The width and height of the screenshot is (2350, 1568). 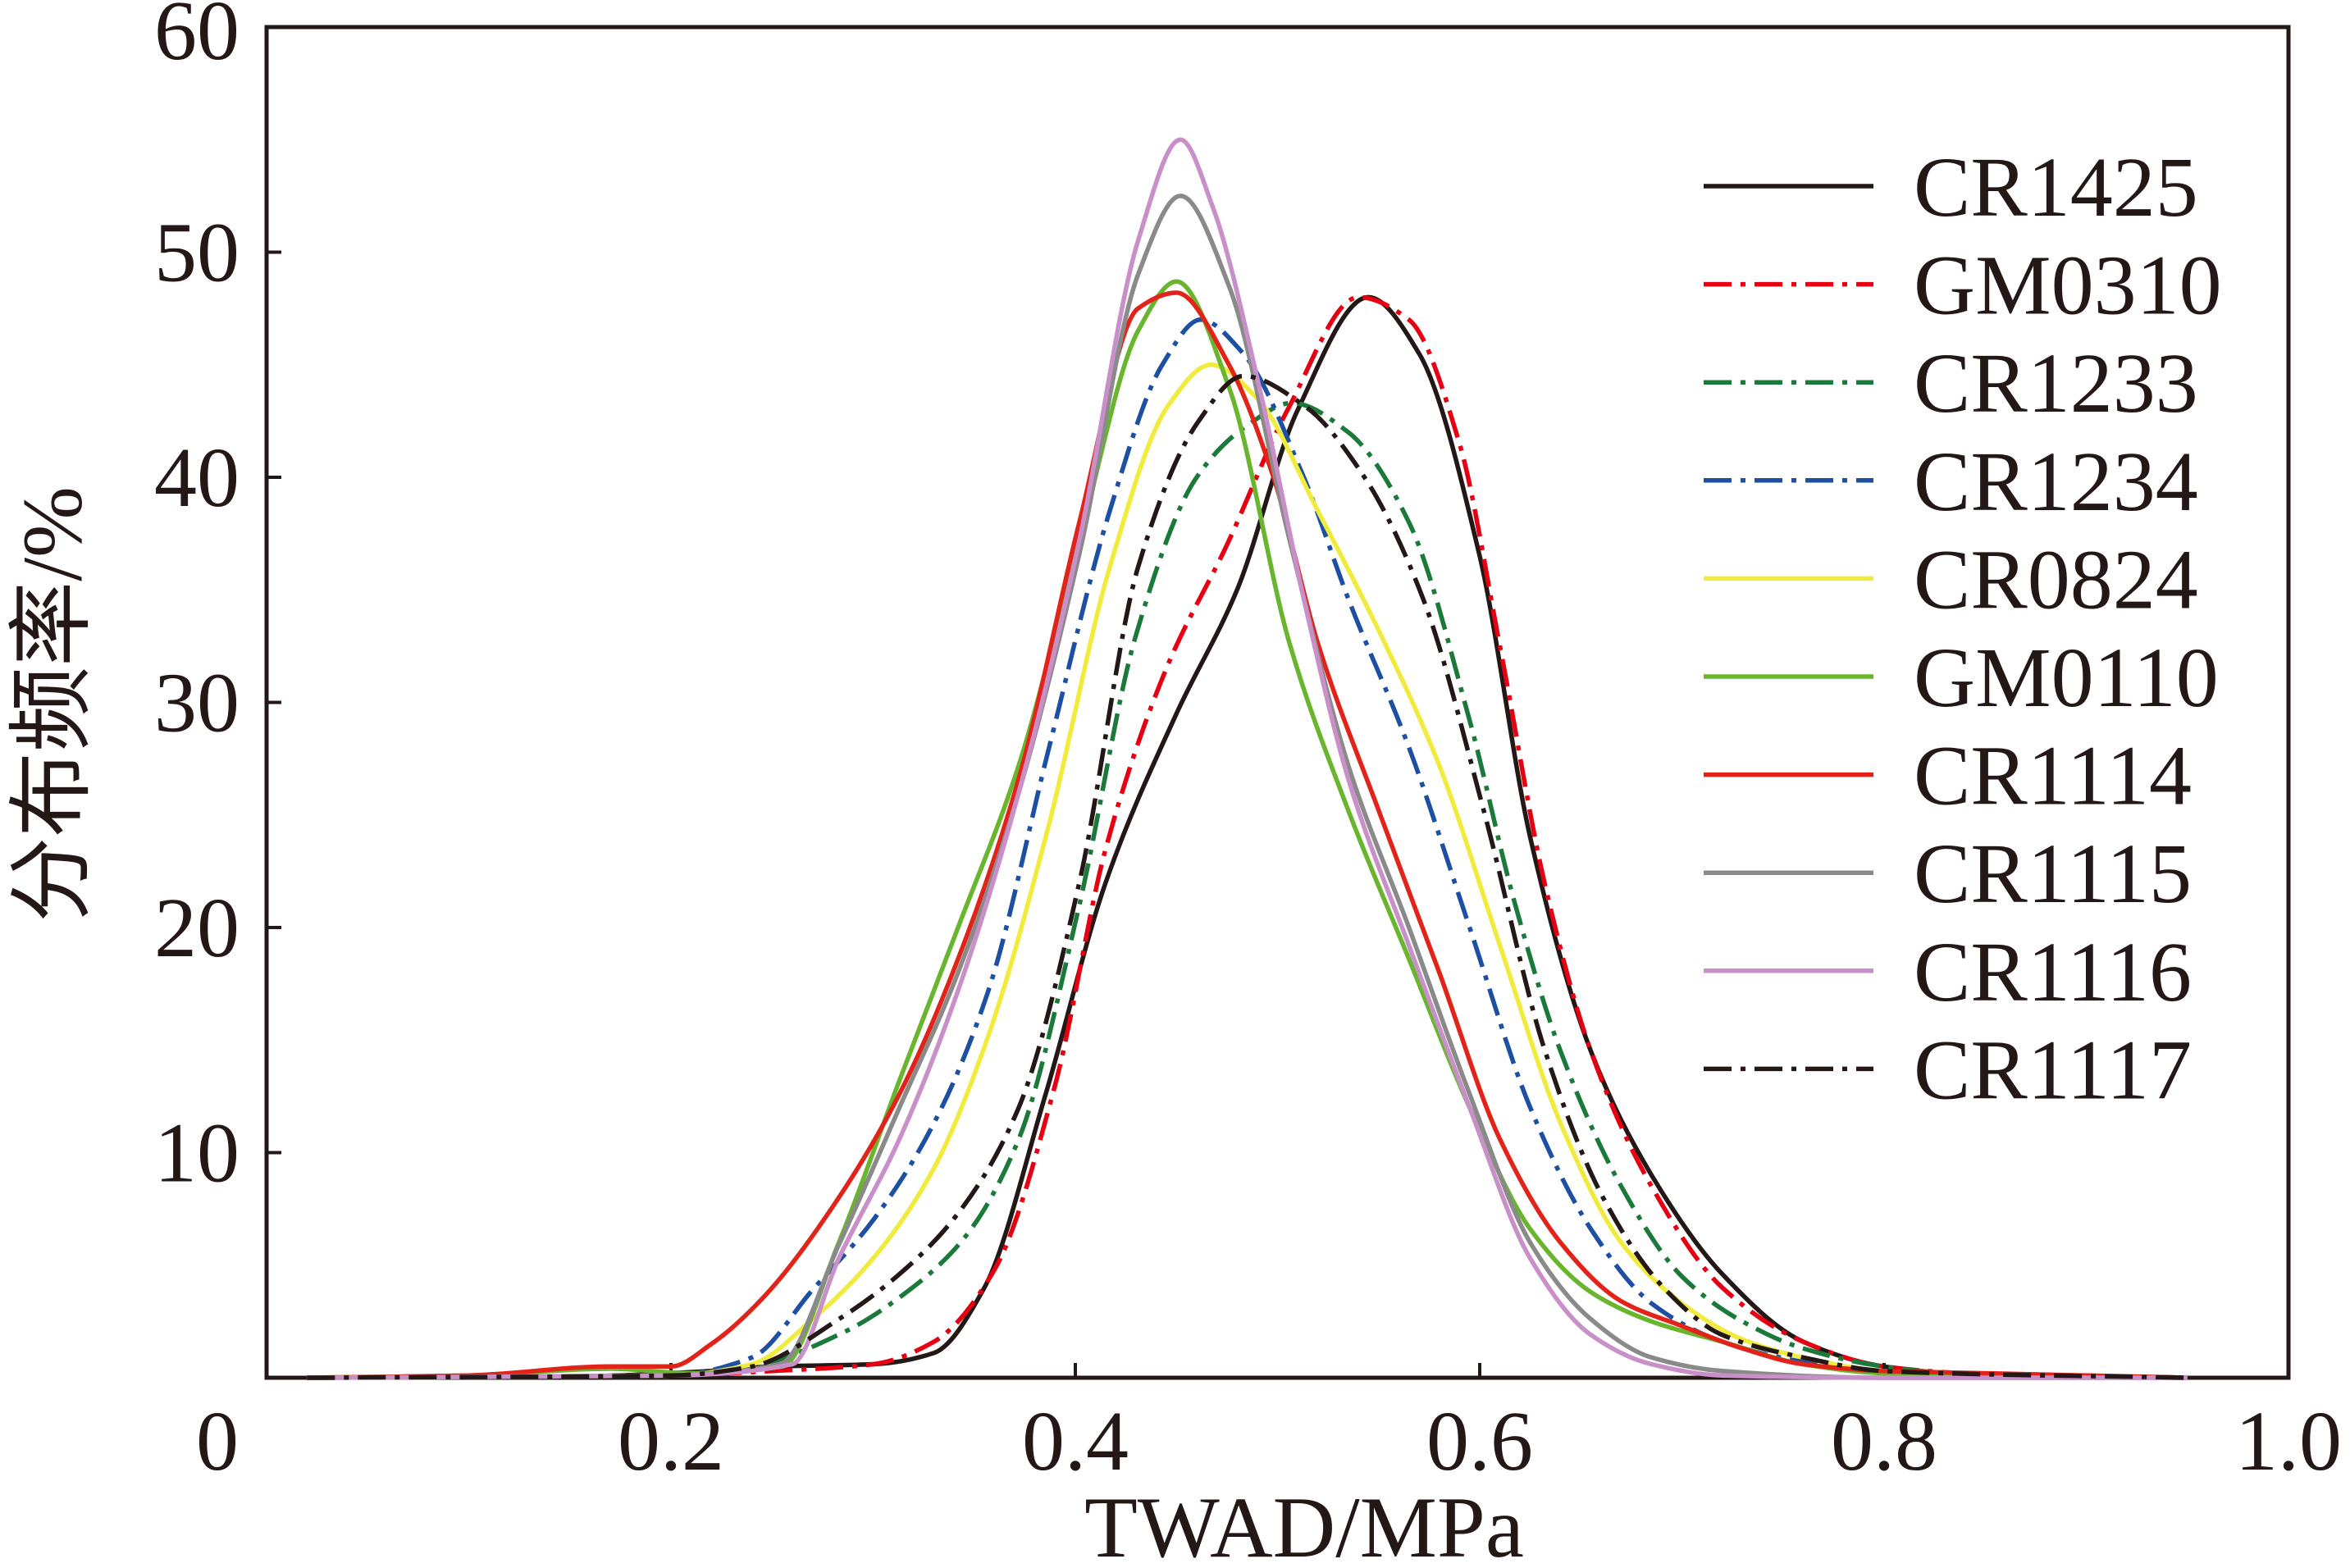 I want to click on legend-entry: CR1115, so click(x=1948, y=874).